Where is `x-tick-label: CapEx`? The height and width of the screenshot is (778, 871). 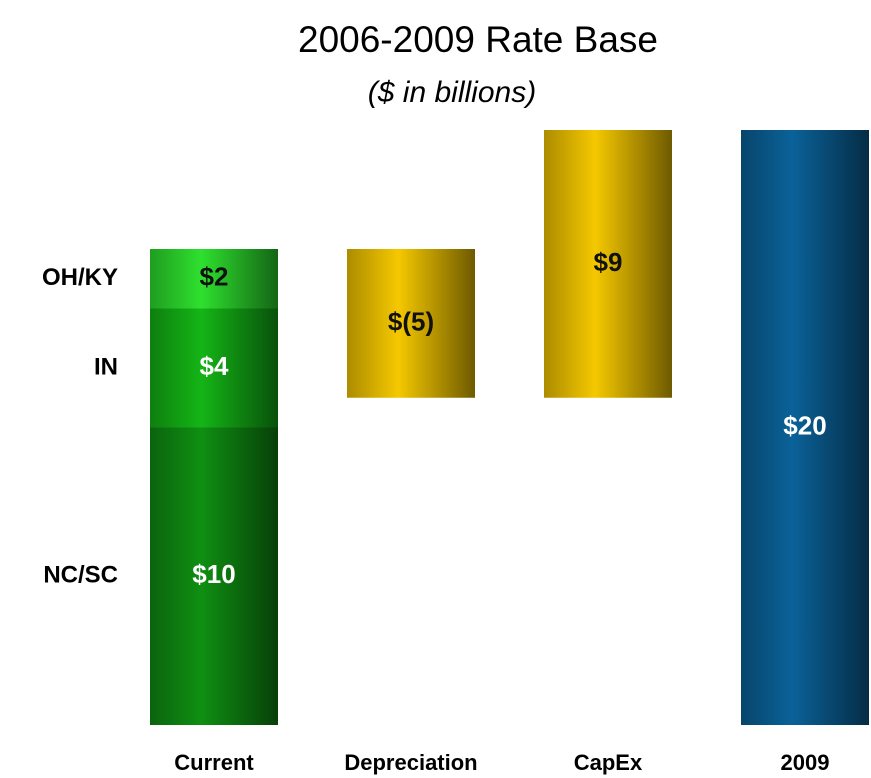 x-tick-label: CapEx is located at coordinates (608, 762).